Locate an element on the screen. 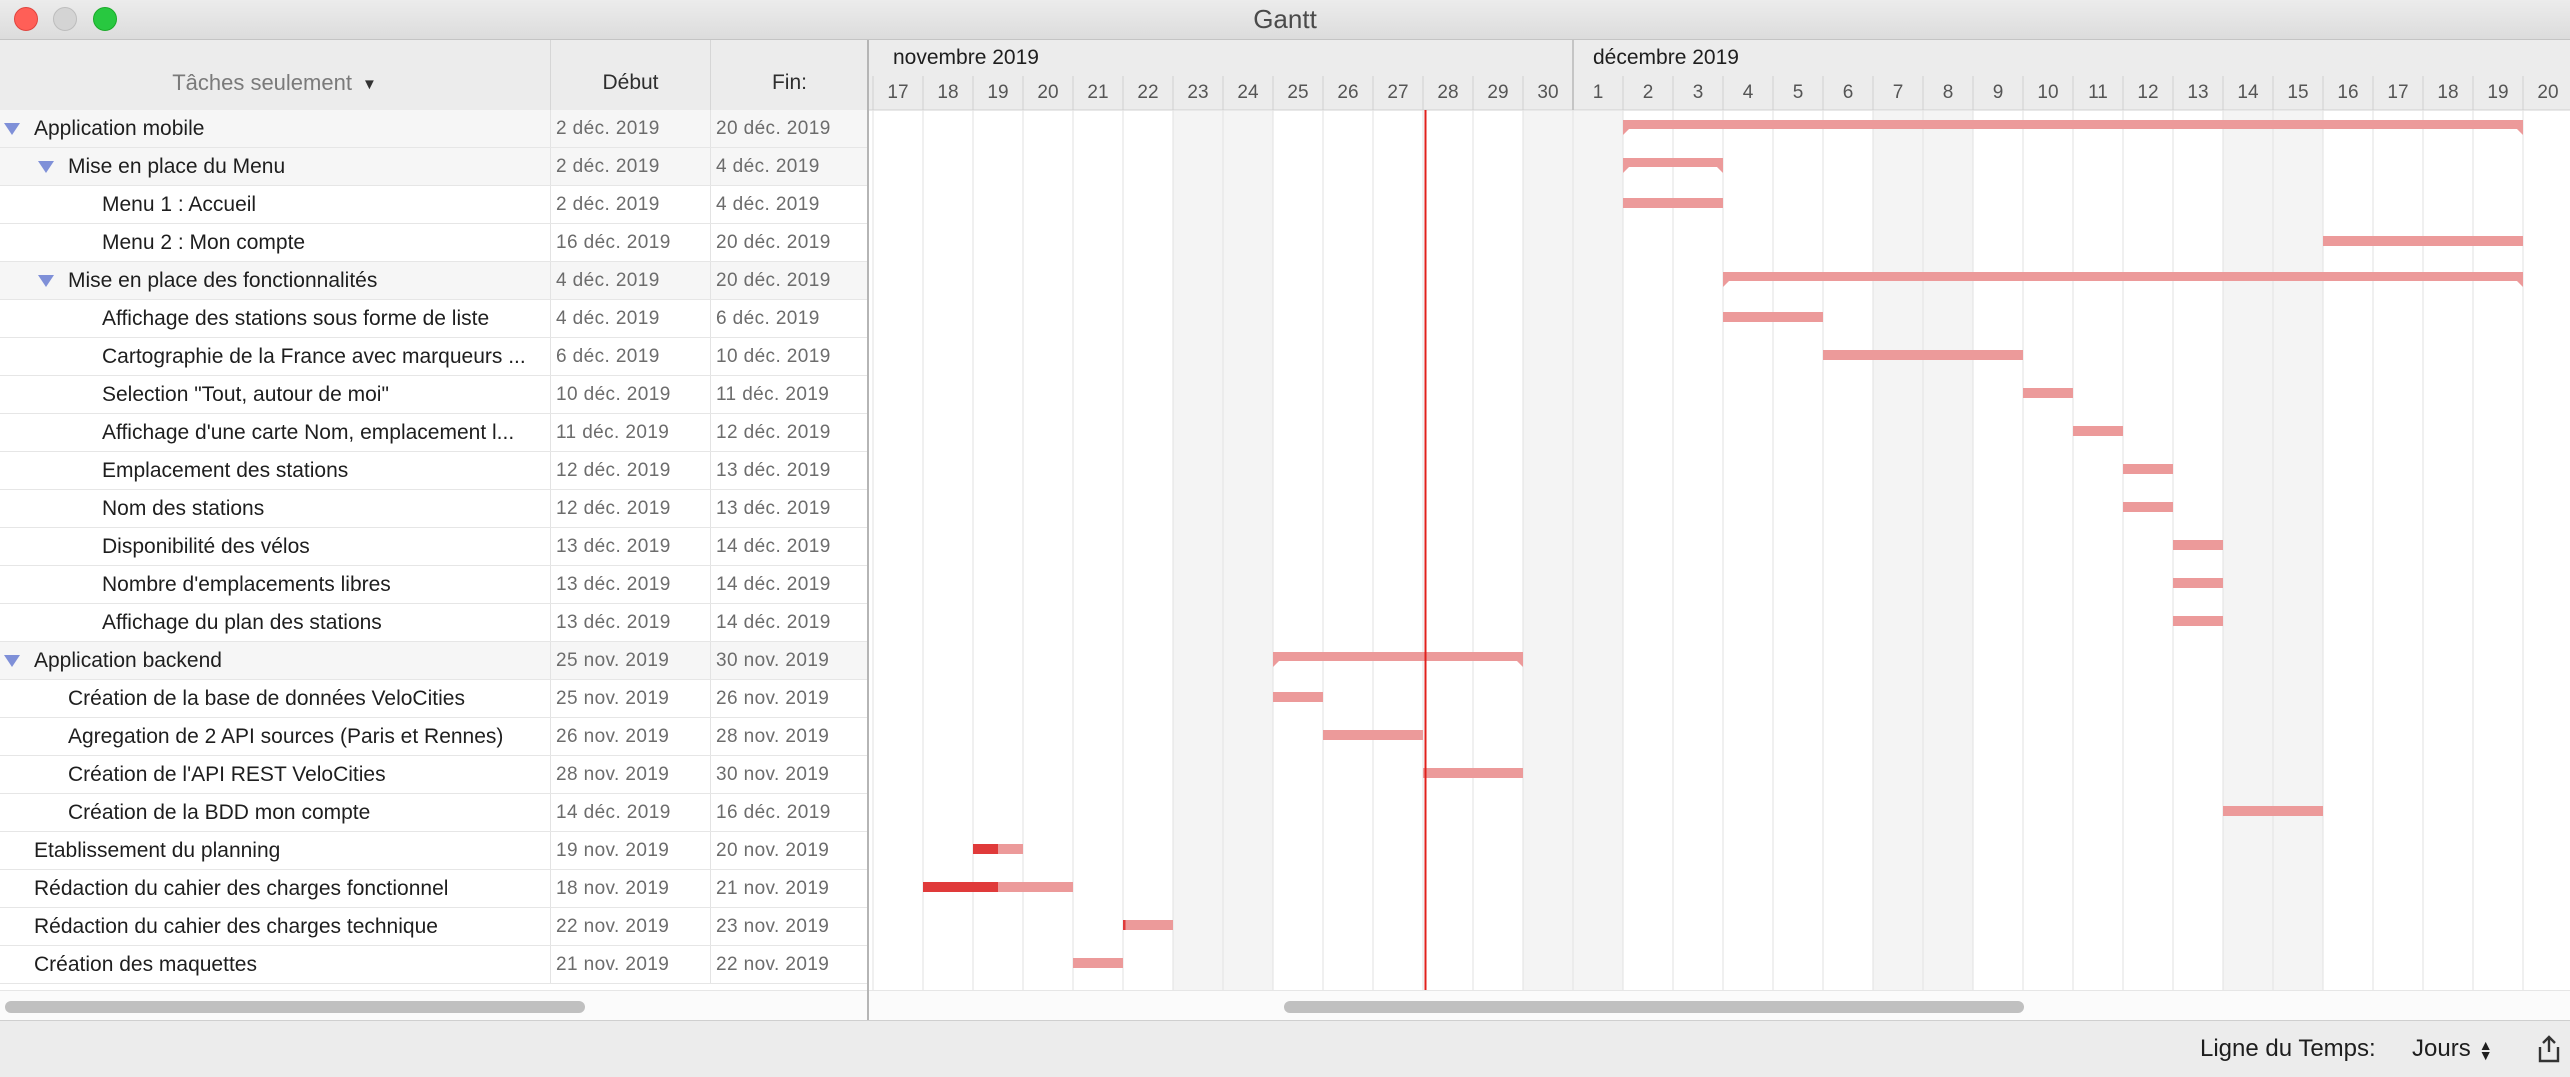 Image resolution: width=2570 pixels, height=1077 pixels. day-label: 11 is located at coordinates (2098, 92).